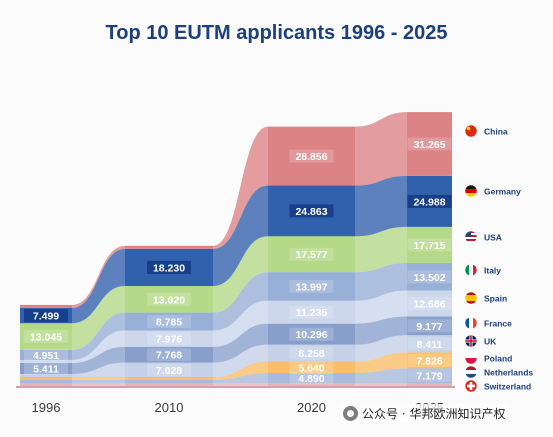 The width and height of the screenshot is (553, 437). Describe the element at coordinates (350, 413) in the screenshot. I see `wechat-icon` at that location.